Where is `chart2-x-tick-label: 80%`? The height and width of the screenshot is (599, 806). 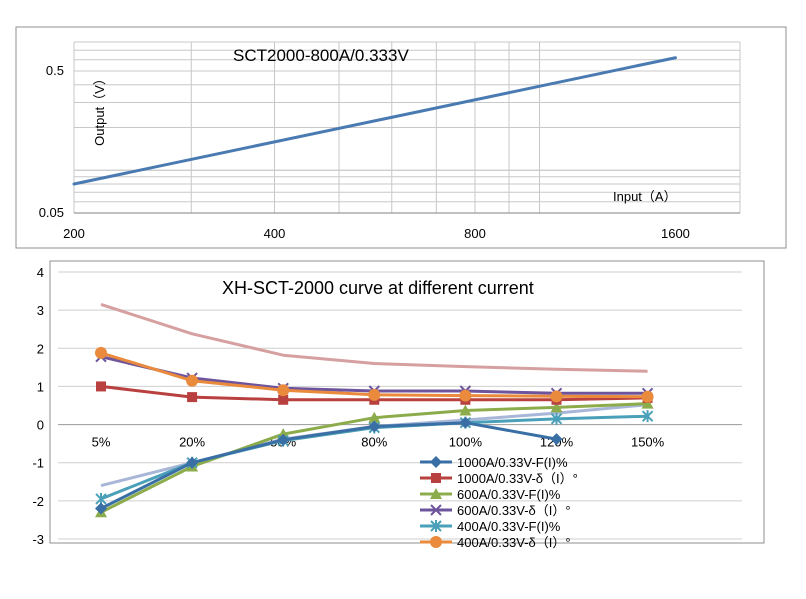
chart2-x-tick-label: 80% is located at coordinates (374, 442).